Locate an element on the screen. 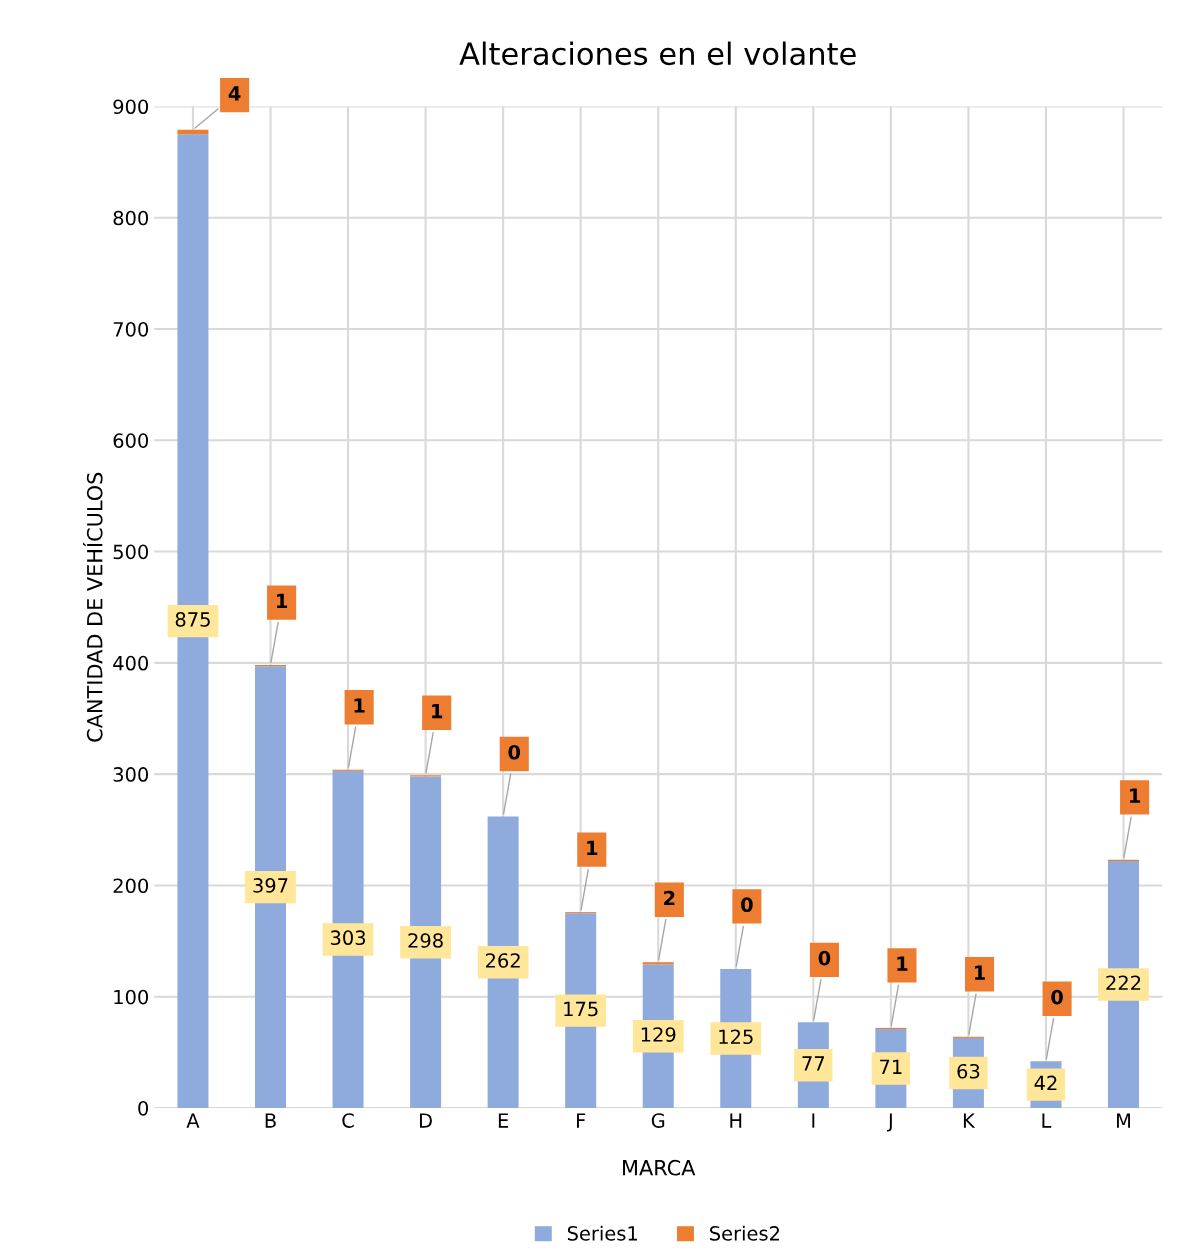 The height and width of the screenshot is (1252, 1186). data-label: 63 is located at coordinates (968, 1071).